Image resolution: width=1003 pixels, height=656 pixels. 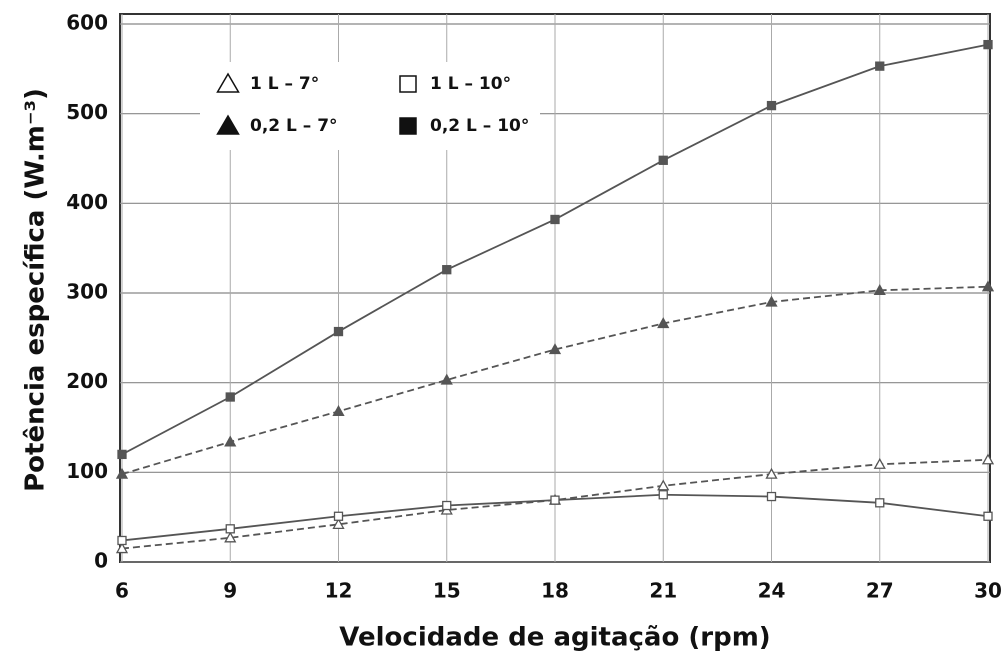 What do you see at coordinates (555, 591) in the screenshot?
I see `x-tick-label: 18` at bounding box center [555, 591].